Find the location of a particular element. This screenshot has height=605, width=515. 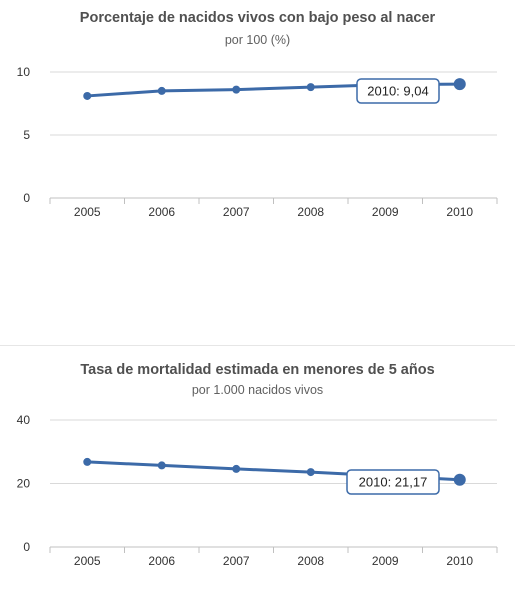

y-tick-label: 10 is located at coordinates (24, 72).